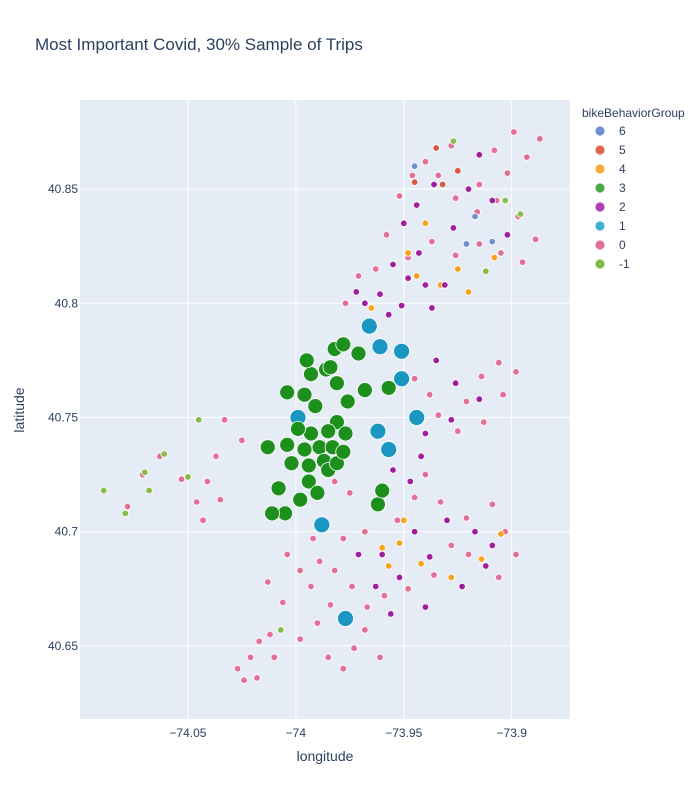 Image resolution: width=700 pixels, height=800 pixels. Describe the element at coordinates (622, 245) in the screenshot. I see `legend-label-0: 0` at that location.